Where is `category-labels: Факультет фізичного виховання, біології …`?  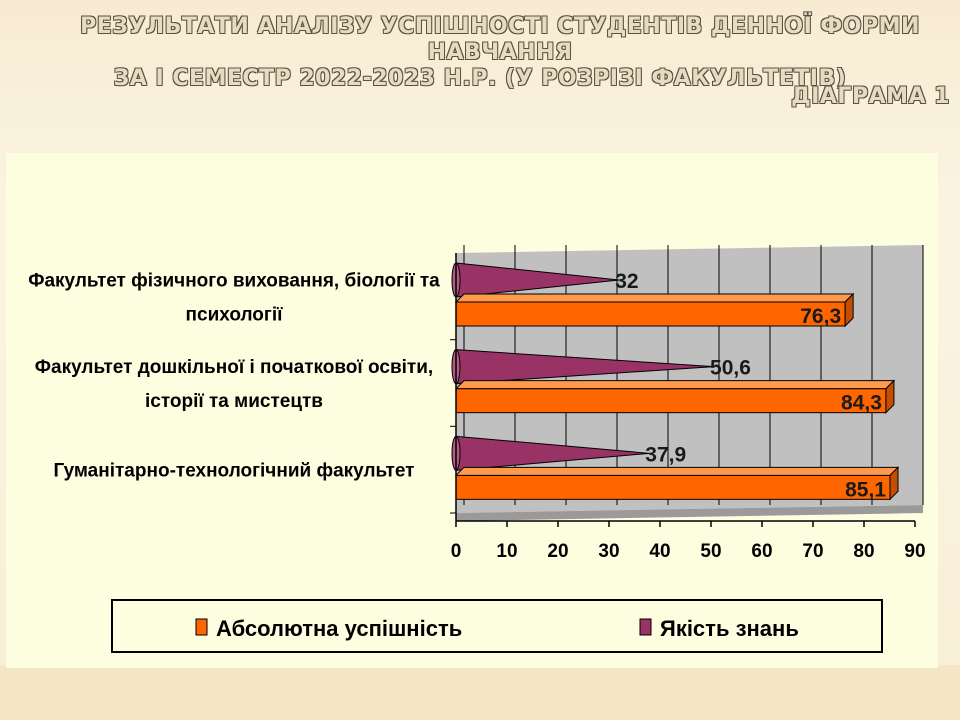 category-labels: Факультет фізичного виховання, біології … is located at coordinates (234, 375).